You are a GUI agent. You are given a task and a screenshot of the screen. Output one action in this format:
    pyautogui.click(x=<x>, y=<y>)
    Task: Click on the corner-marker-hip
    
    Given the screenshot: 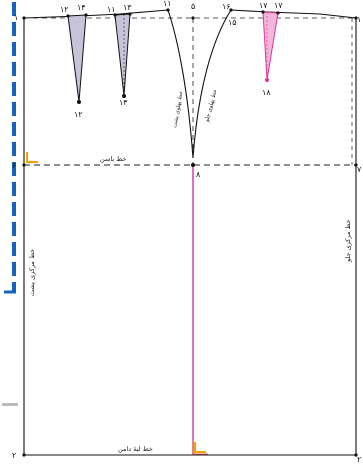 What is the action you would take?
    pyautogui.click(x=32, y=157)
    